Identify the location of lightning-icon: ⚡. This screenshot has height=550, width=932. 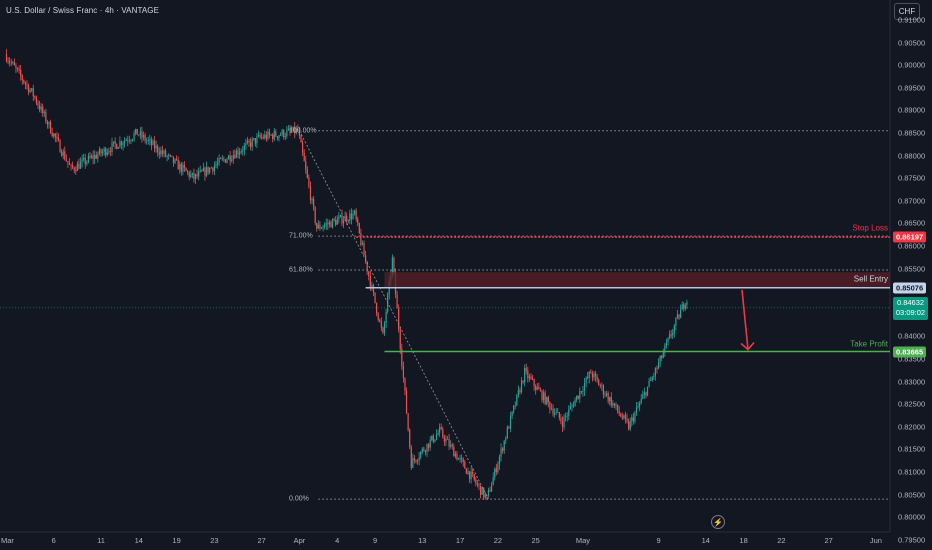
(718, 522).